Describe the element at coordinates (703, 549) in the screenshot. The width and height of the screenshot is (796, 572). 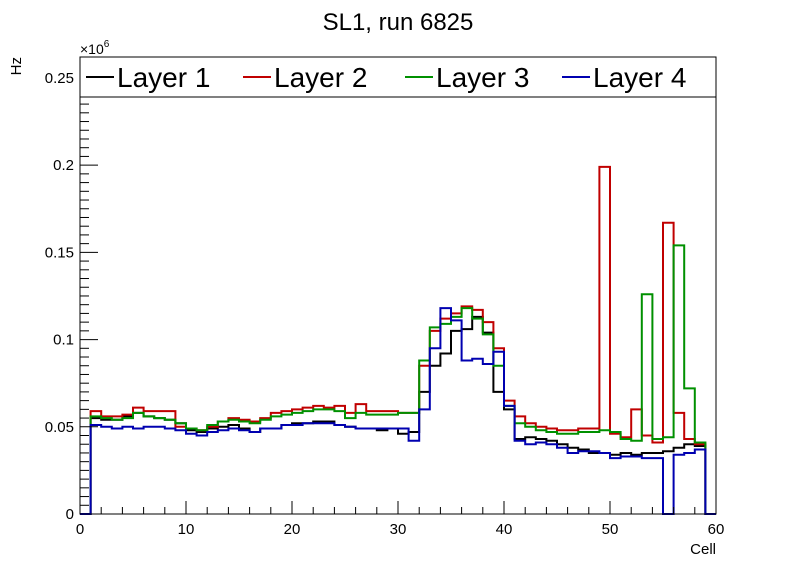
I see `x-axis-label: Cell` at that location.